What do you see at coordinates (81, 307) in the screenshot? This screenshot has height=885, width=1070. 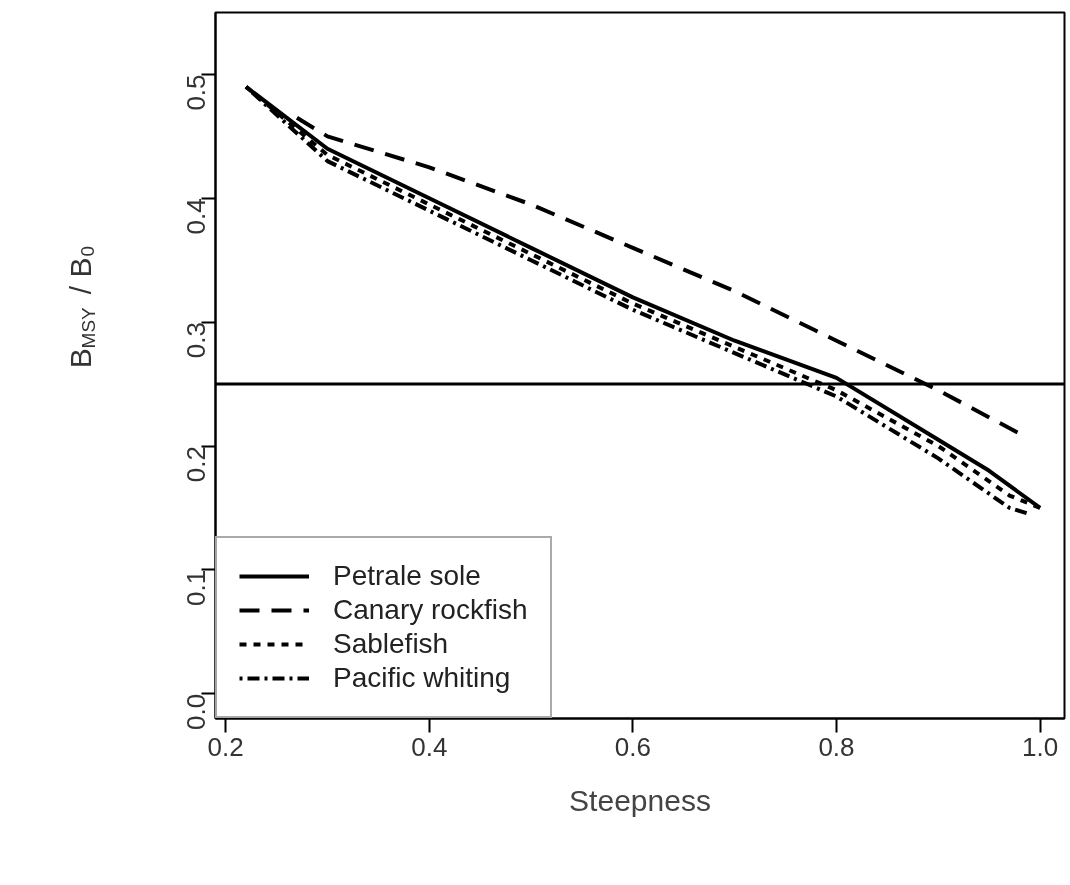 I see `y-axis-title: BMSY / B₀` at bounding box center [81, 307].